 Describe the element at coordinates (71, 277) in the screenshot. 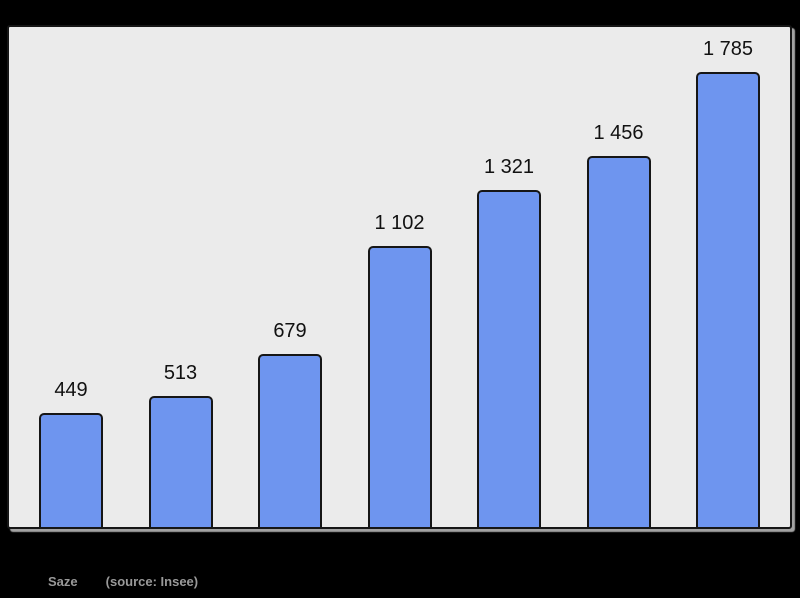

I see `bar-group: 449` at that location.